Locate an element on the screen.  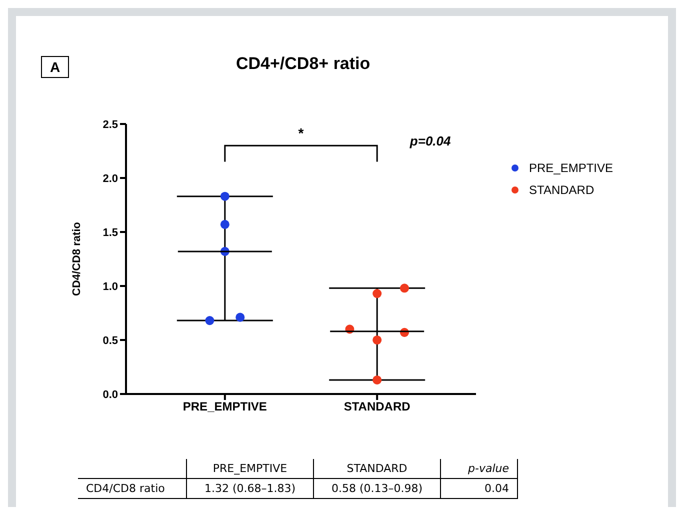
chart-title: CD4+/CD8+ ratio is located at coordinates (303, 64).